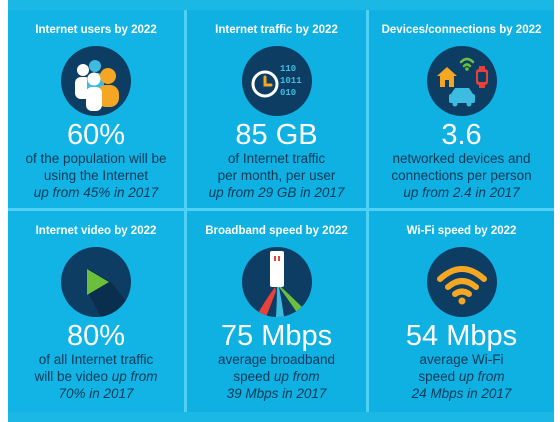  Describe the element at coordinates (73, 376) in the screenshot. I see `desc-text: will be video` at that location.